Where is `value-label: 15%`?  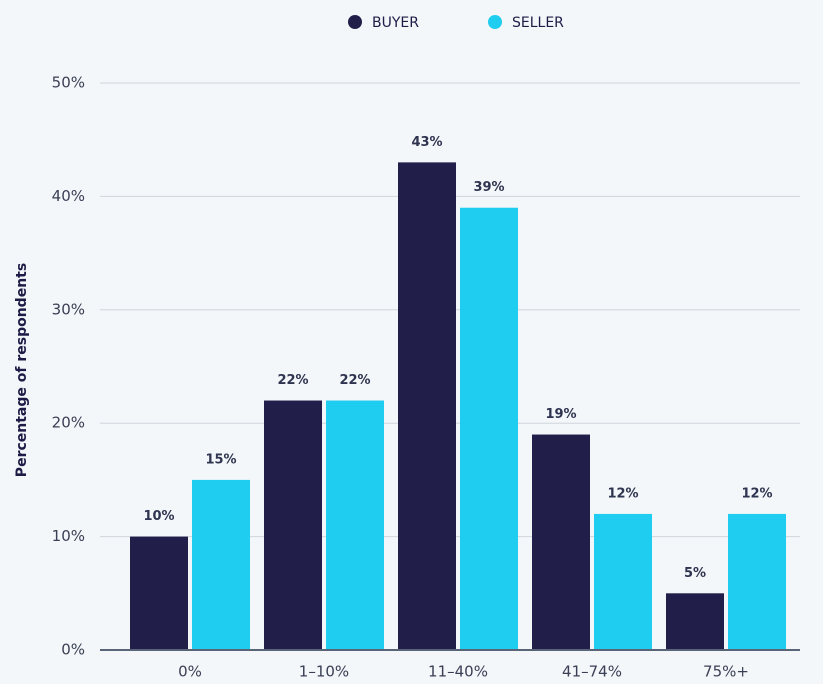 value-label: 15% is located at coordinates (220, 459).